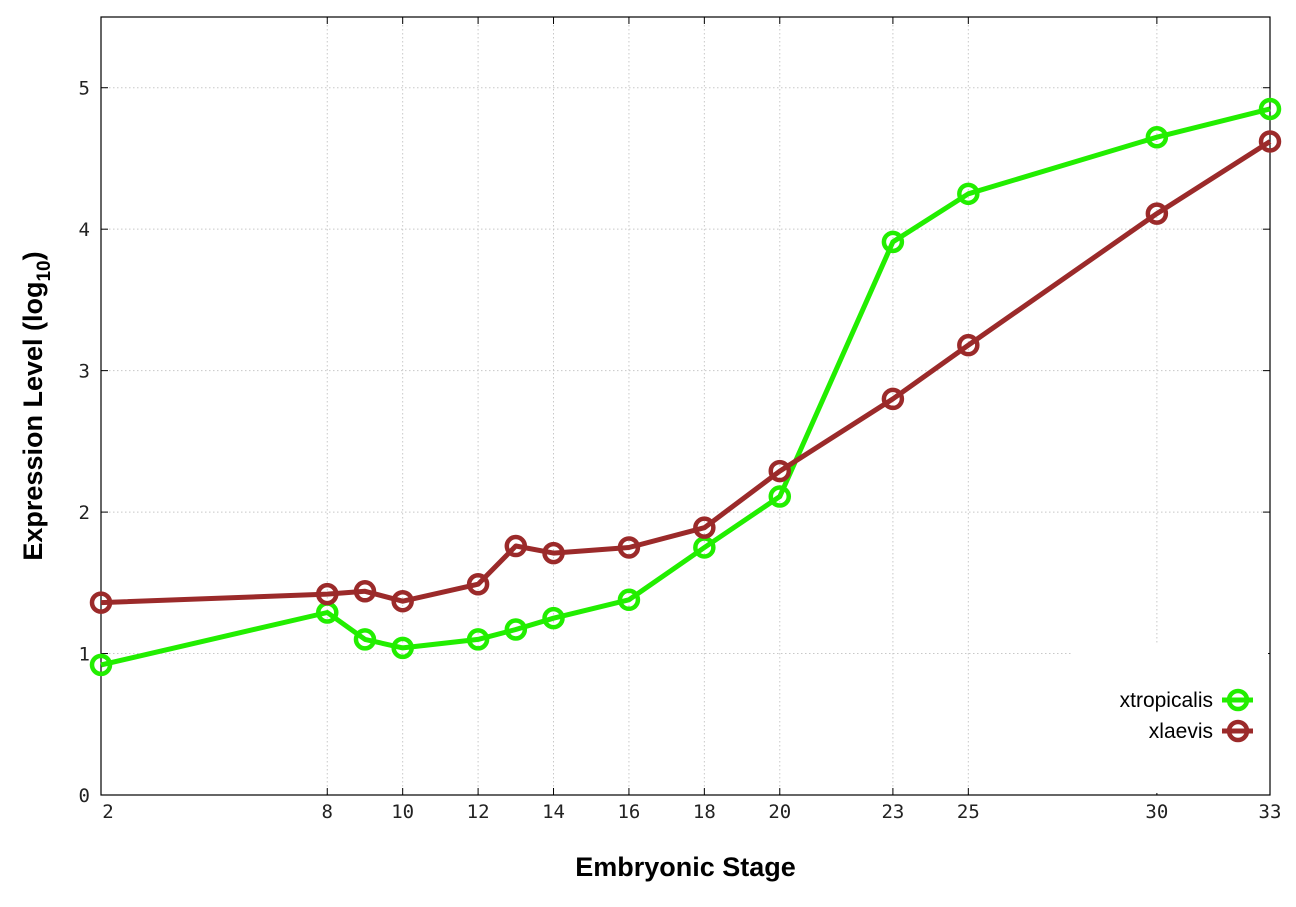 This screenshot has width=1296, height=907. What do you see at coordinates (84, 230) in the screenshot?
I see `y-tick-label: 4` at bounding box center [84, 230].